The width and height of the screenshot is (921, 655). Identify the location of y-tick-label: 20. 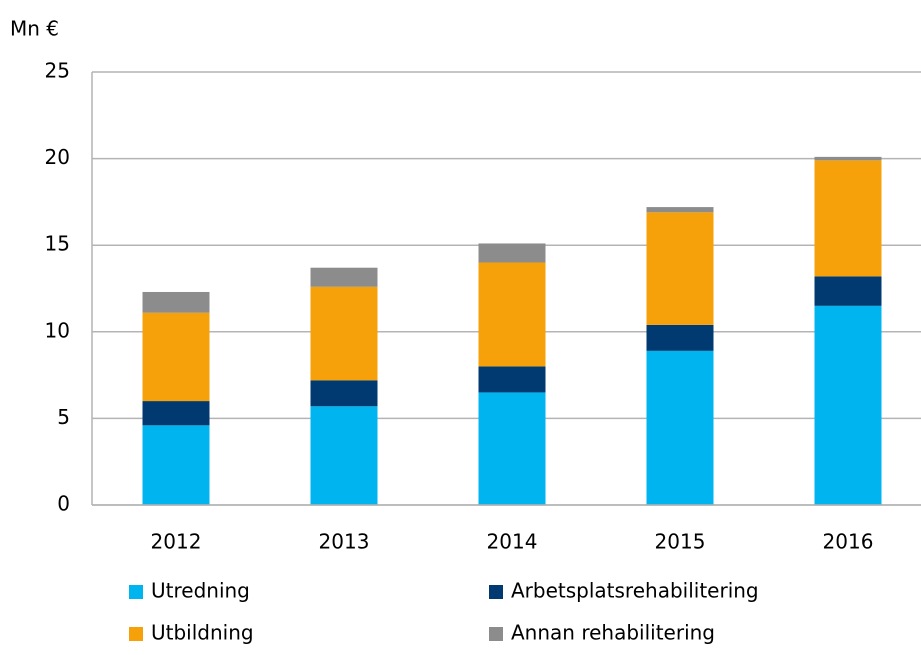
(57, 157).